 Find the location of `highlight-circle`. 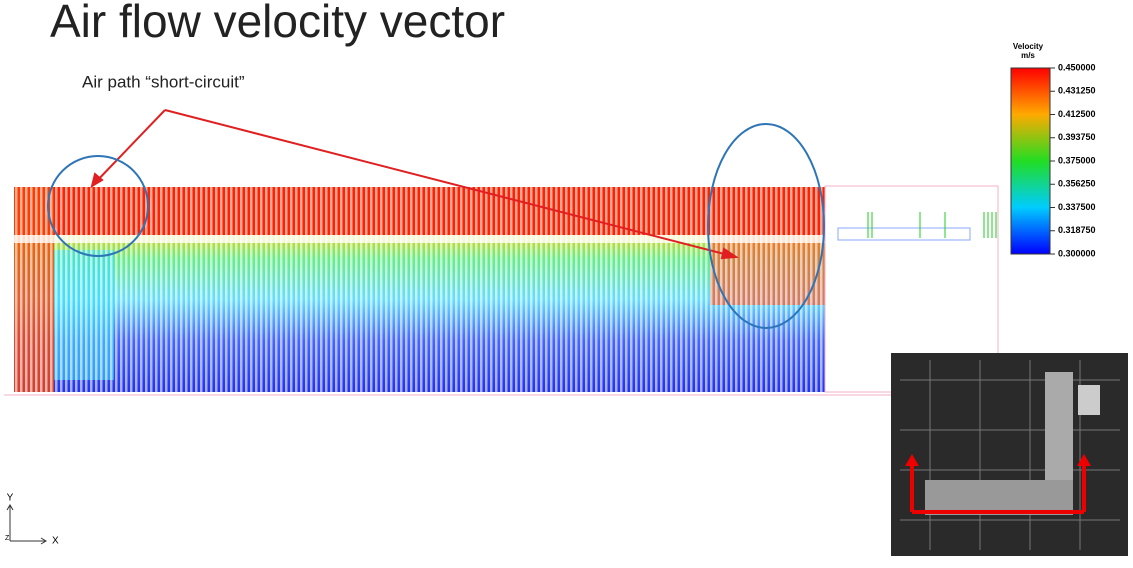

highlight-circle is located at coordinates (98, 206).